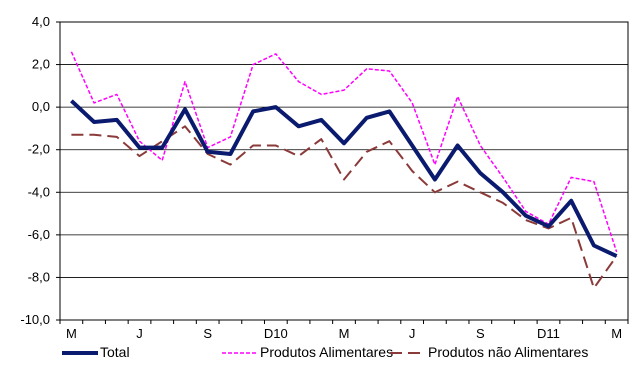 The height and width of the screenshot is (370, 631). I want to click on y-tick-label: -4,0, so click(39, 191).